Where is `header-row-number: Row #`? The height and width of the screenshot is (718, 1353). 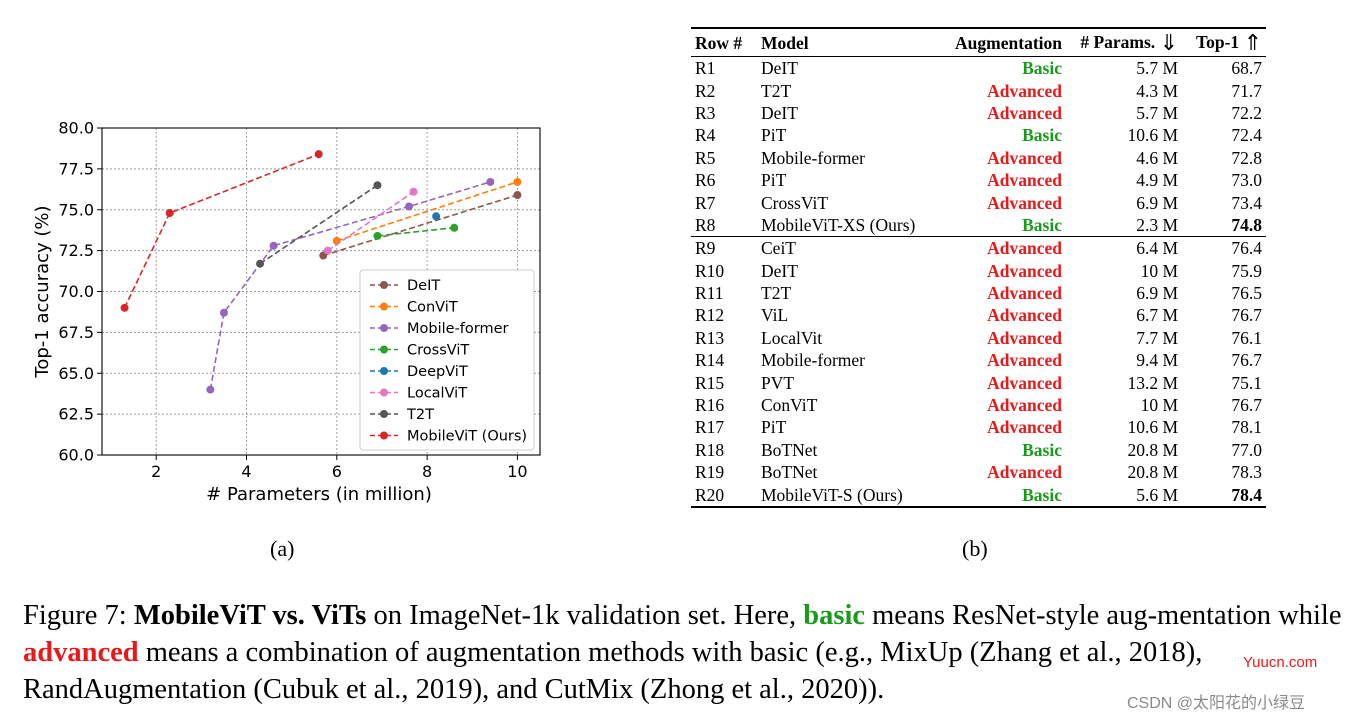
header-row-number: Row # is located at coordinates (719, 42).